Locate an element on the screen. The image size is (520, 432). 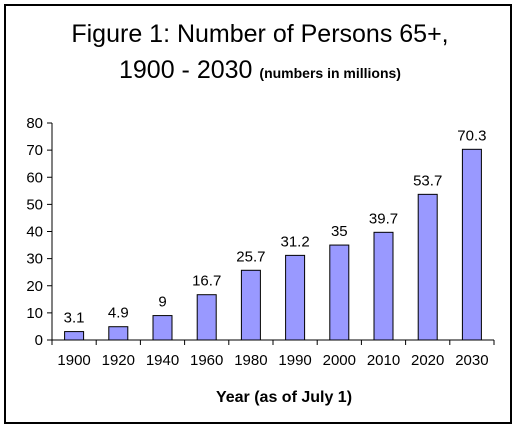
y-tick-label: 80 is located at coordinates (34, 123).